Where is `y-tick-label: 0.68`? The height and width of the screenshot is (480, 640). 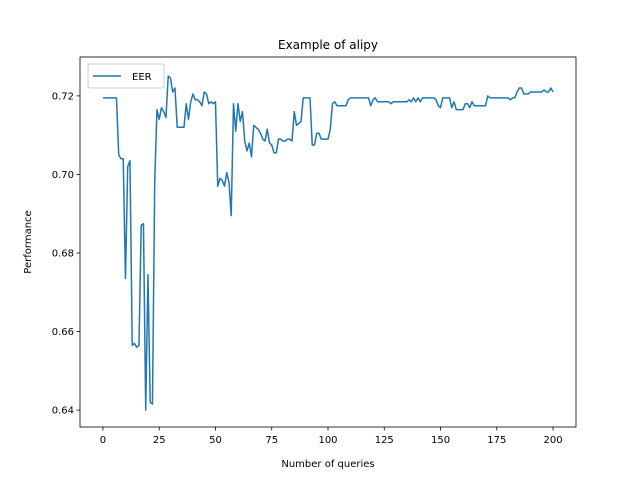
y-tick-label: 0.68 is located at coordinates (63, 253).